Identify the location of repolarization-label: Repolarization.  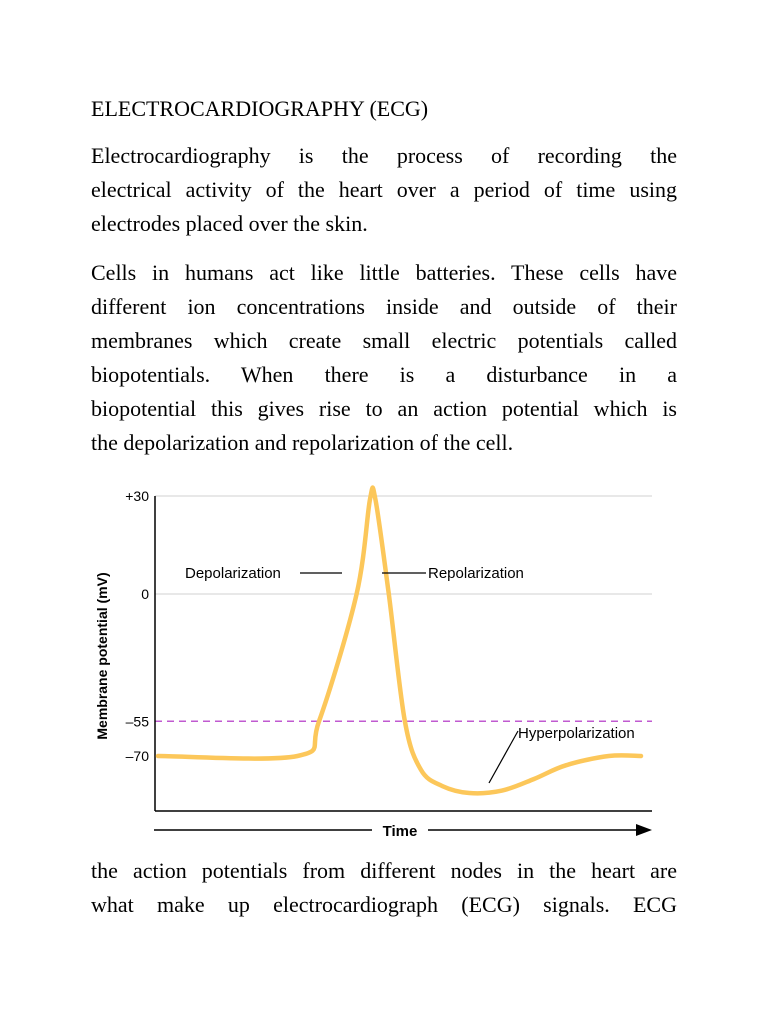
(476, 573).